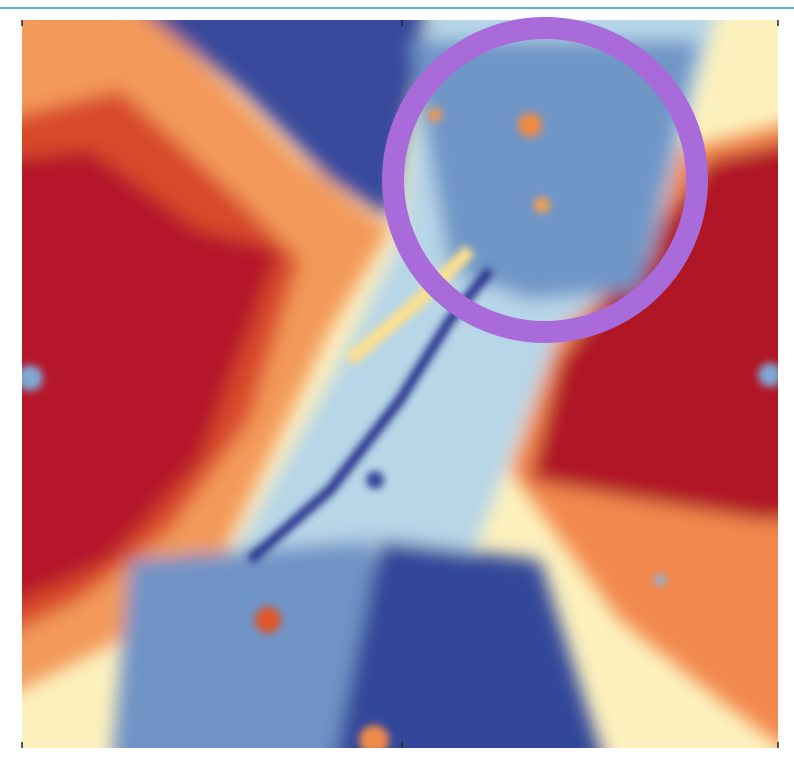 The image size is (794, 775). Describe the element at coordinates (410, 305) in the screenshot. I see `warm-filament` at that location.